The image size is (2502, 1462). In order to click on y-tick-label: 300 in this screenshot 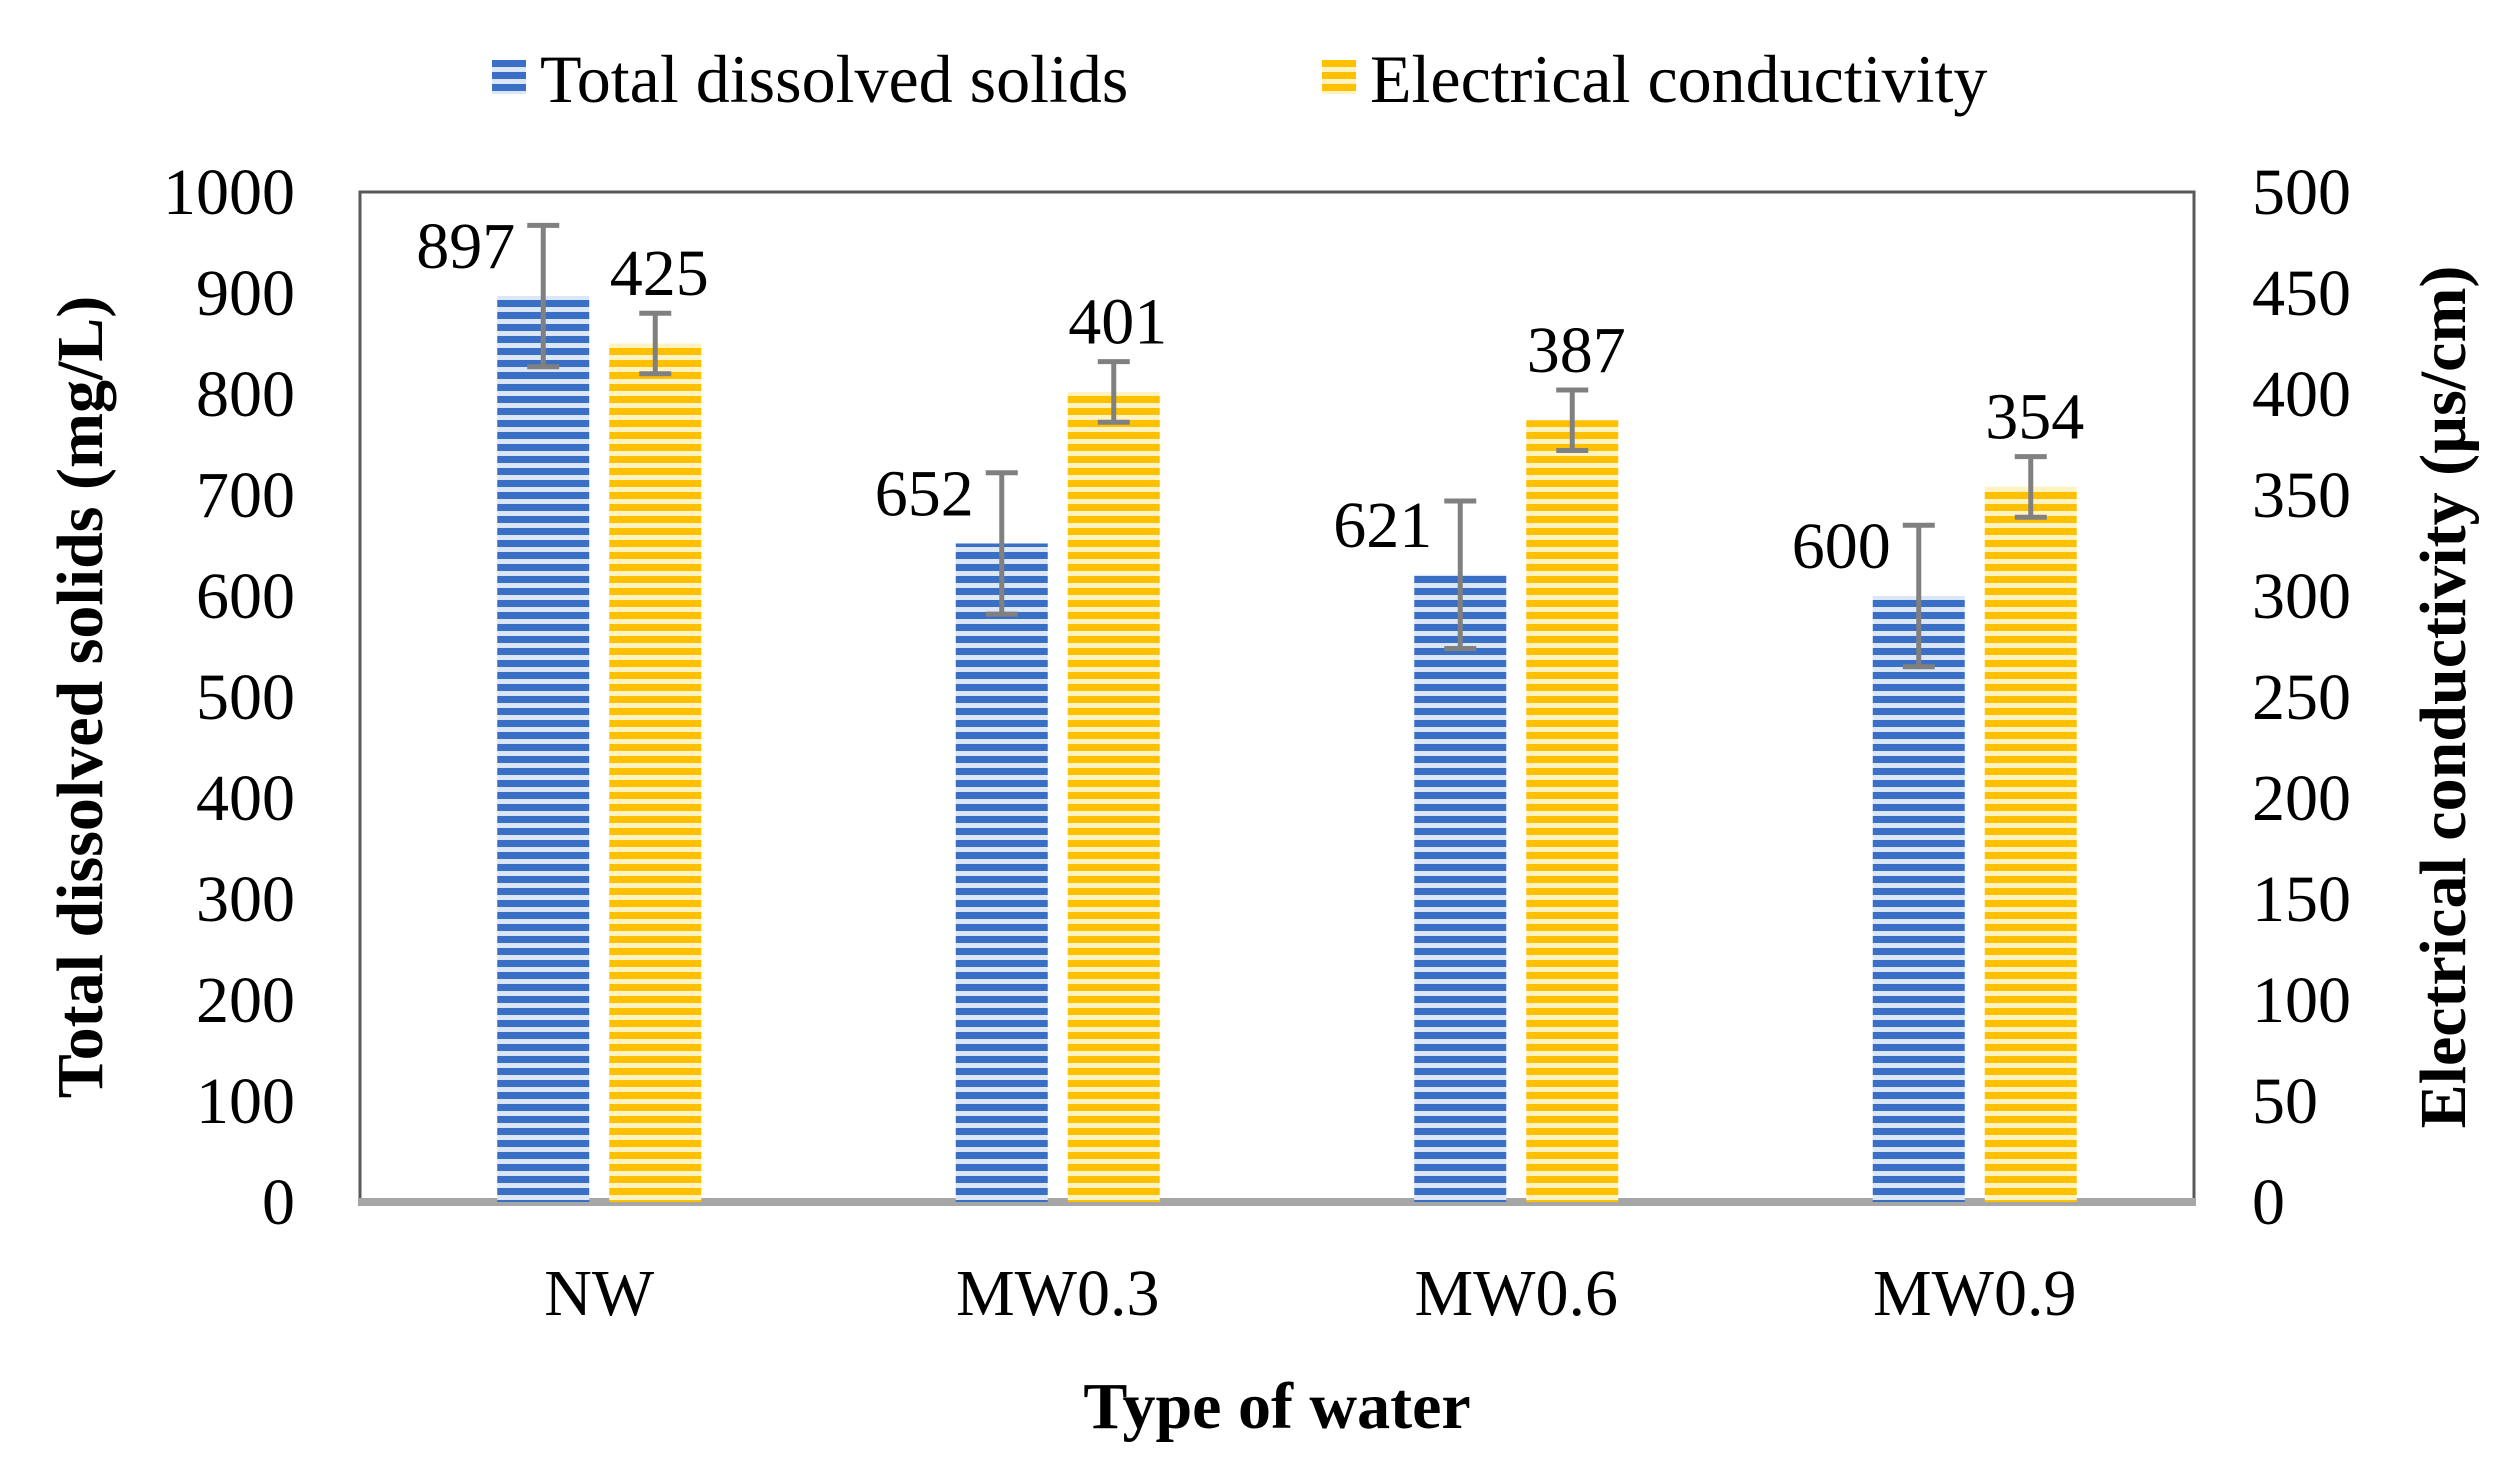, I will do `click(245, 899)`.